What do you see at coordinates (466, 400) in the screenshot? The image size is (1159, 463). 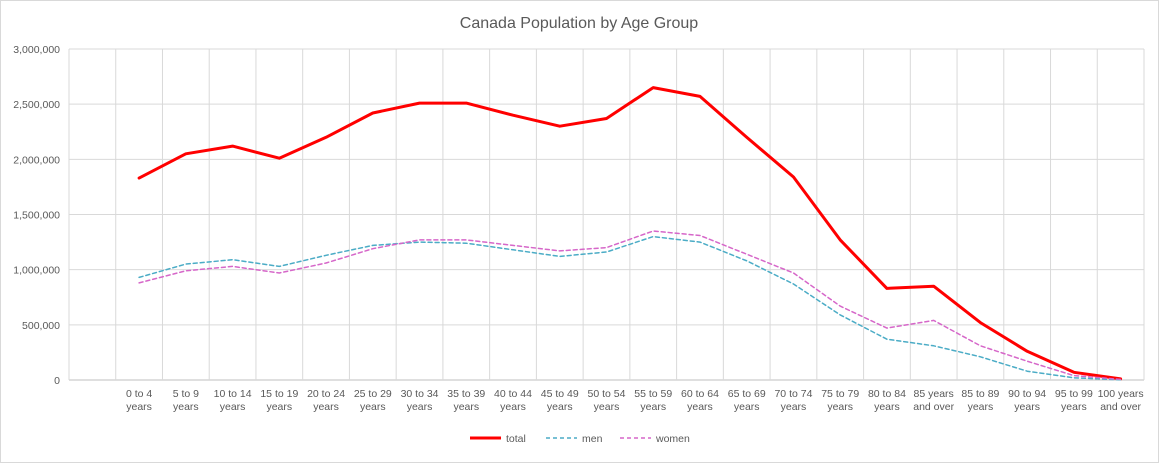 I see `x-tick-label: 35 to 39 years` at bounding box center [466, 400].